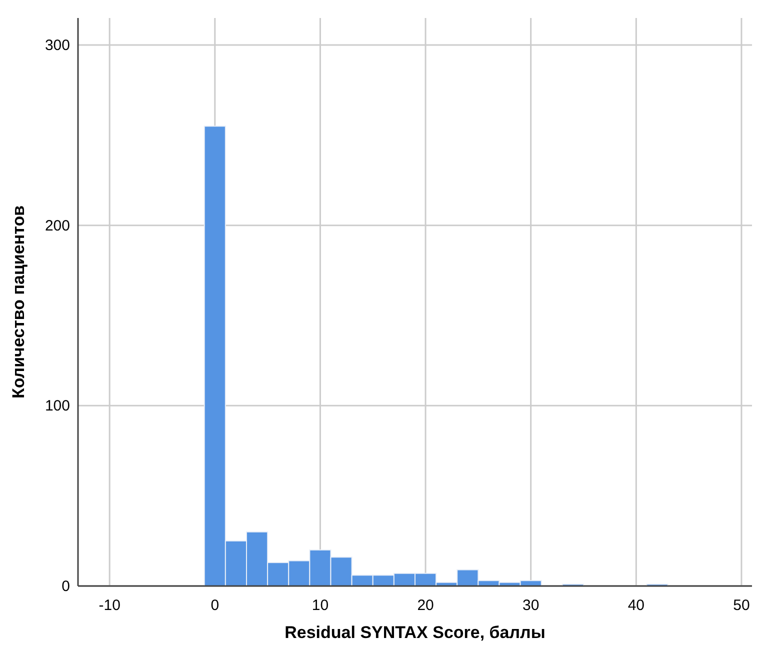  I want to click on y-axis-title: Количество пациентов, so click(18, 302).